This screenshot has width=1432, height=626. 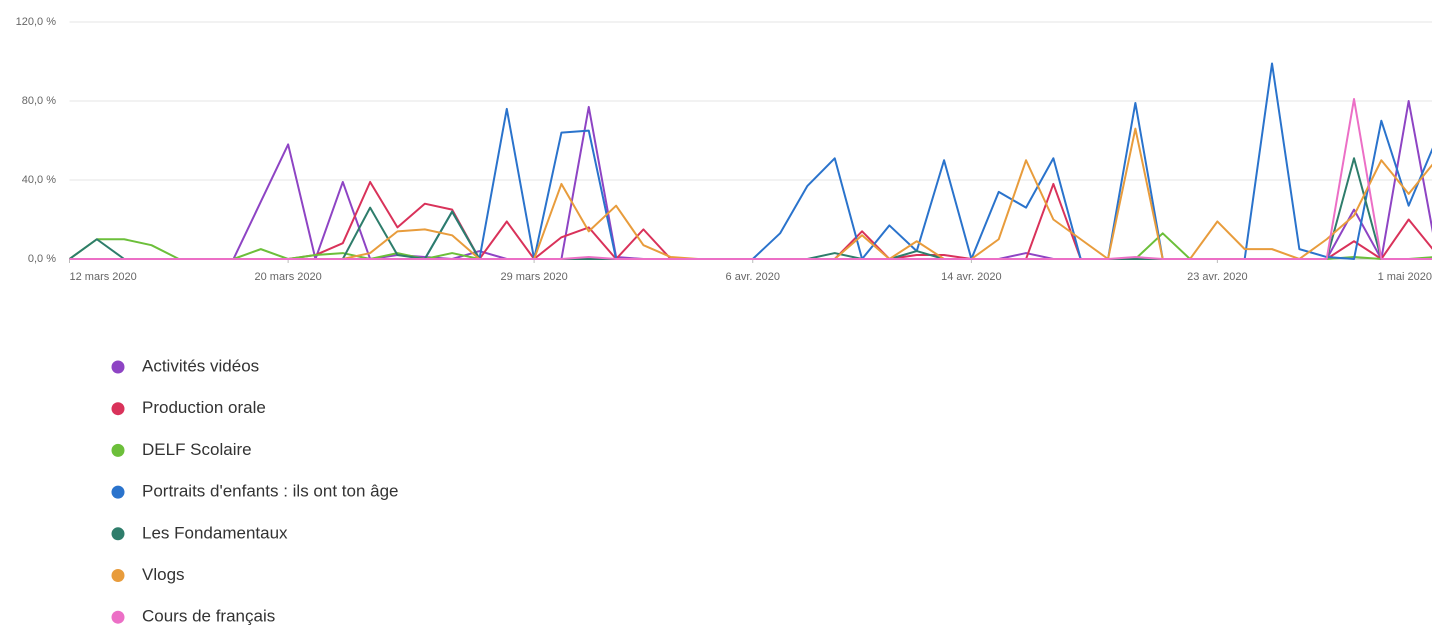 I want to click on y-tick-label: 120,0 %, so click(x=36, y=22).